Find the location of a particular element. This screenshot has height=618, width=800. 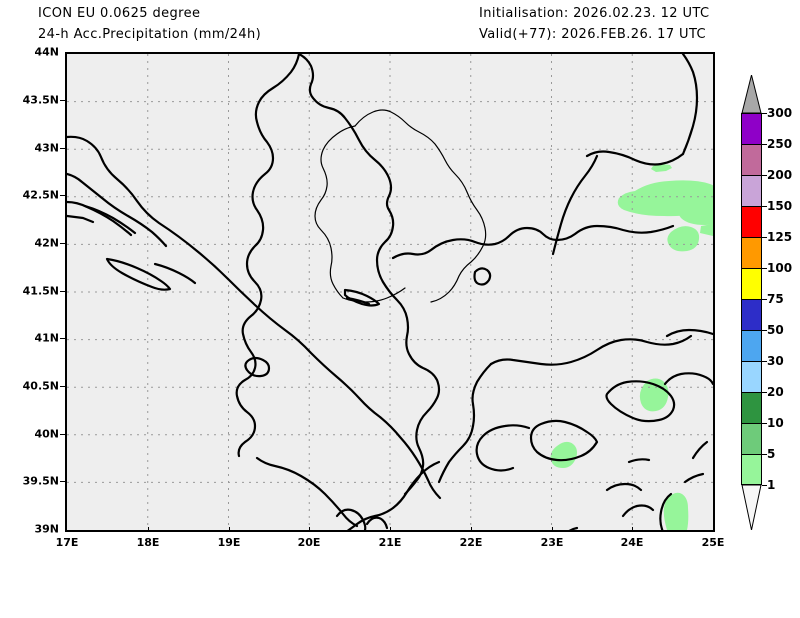

lon-label-25e: 25E is located at coordinates (713, 542).